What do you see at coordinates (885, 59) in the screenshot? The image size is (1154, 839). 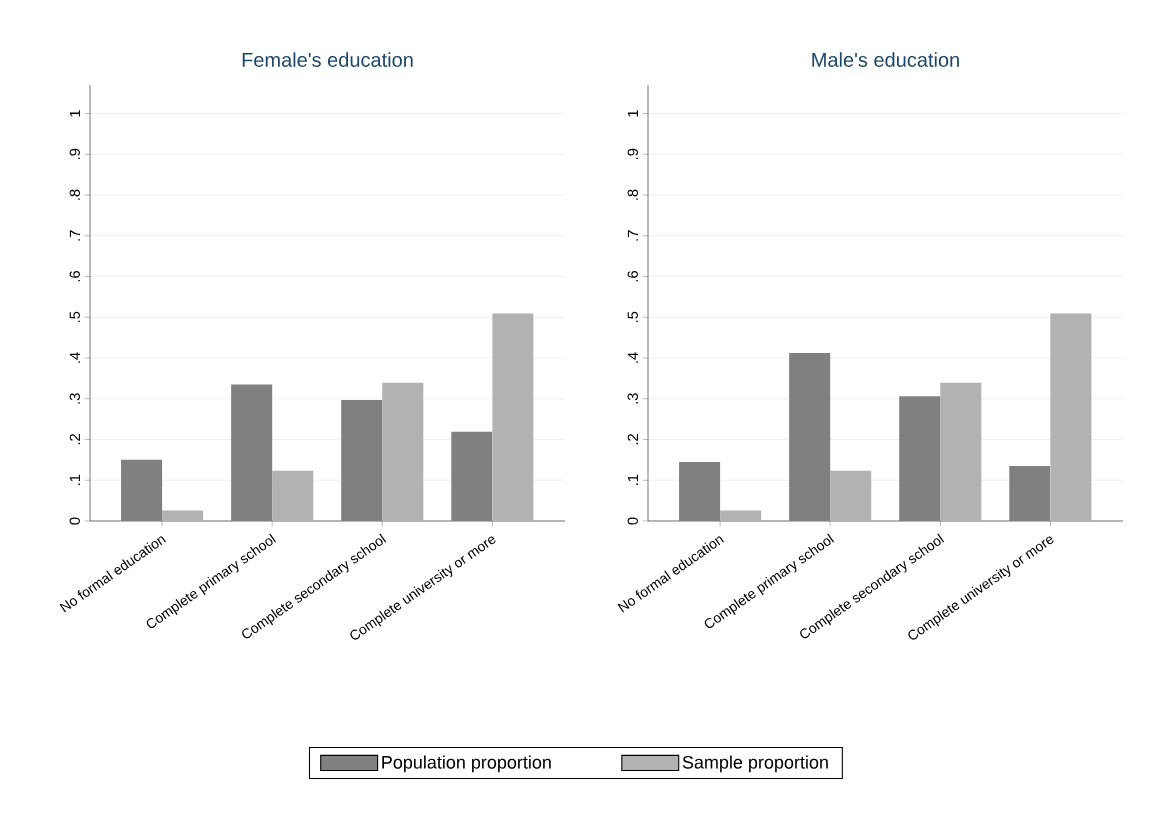 I see `chart-title: Male's education` at bounding box center [885, 59].